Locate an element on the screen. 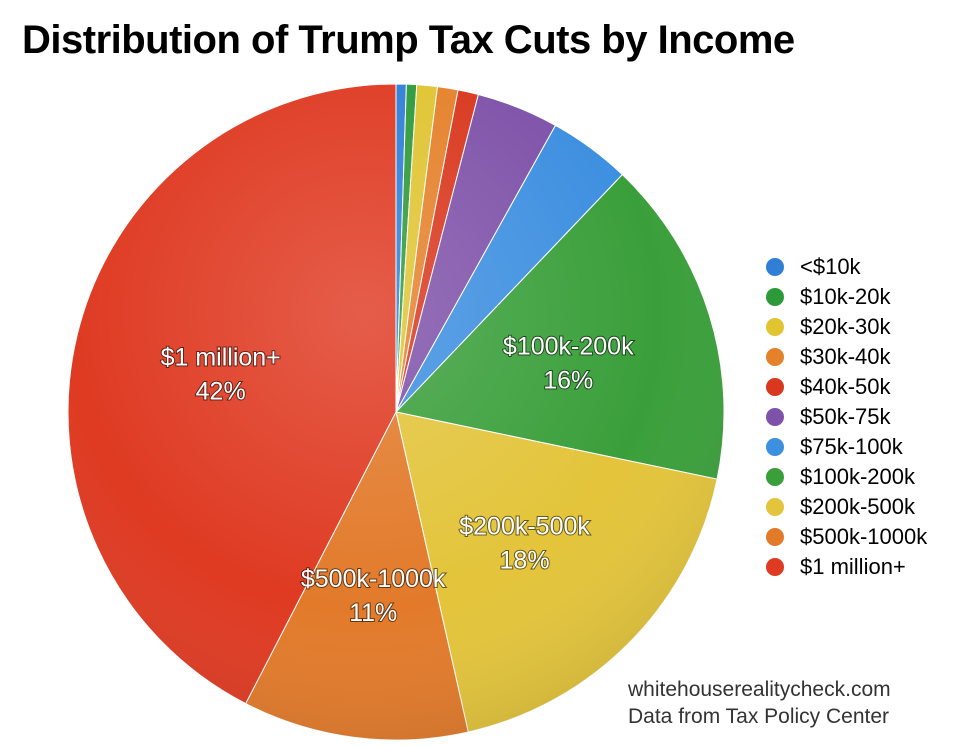 The height and width of the screenshot is (746, 964). legend-label: $20k-30k is located at coordinates (845, 326).